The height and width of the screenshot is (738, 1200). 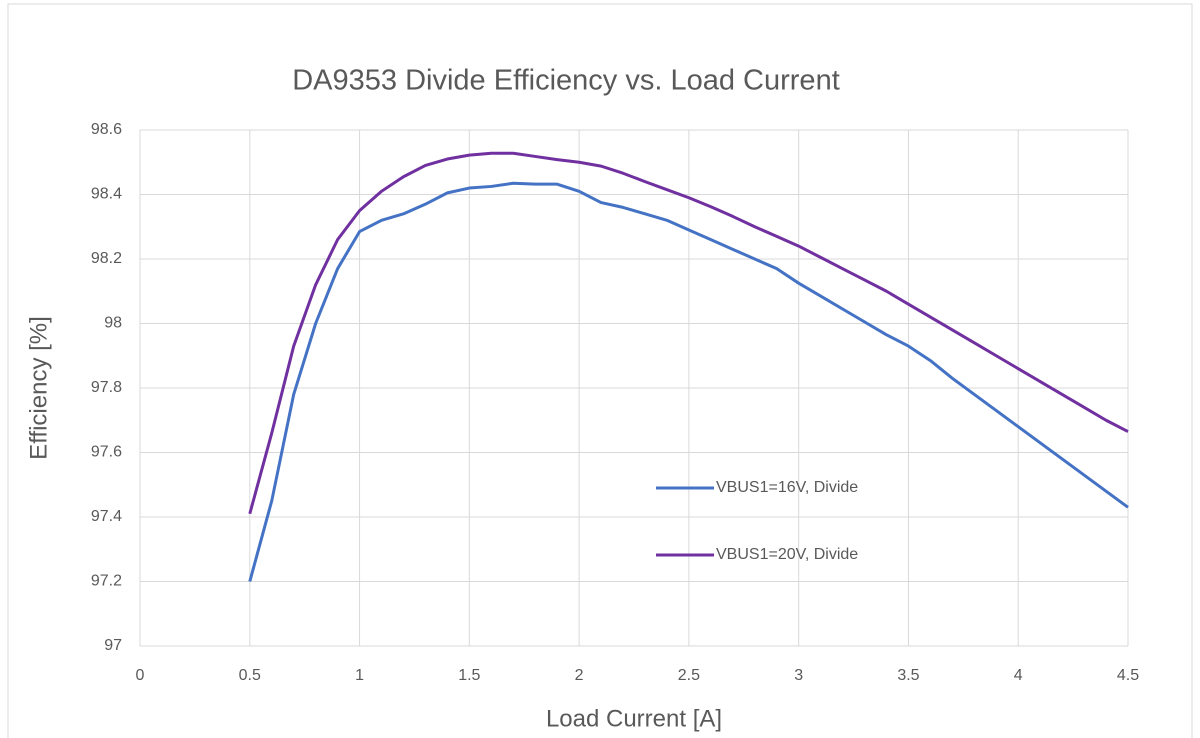 What do you see at coordinates (106, 452) in the screenshot?
I see `y-tick-label: 97.6` at bounding box center [106, 452].